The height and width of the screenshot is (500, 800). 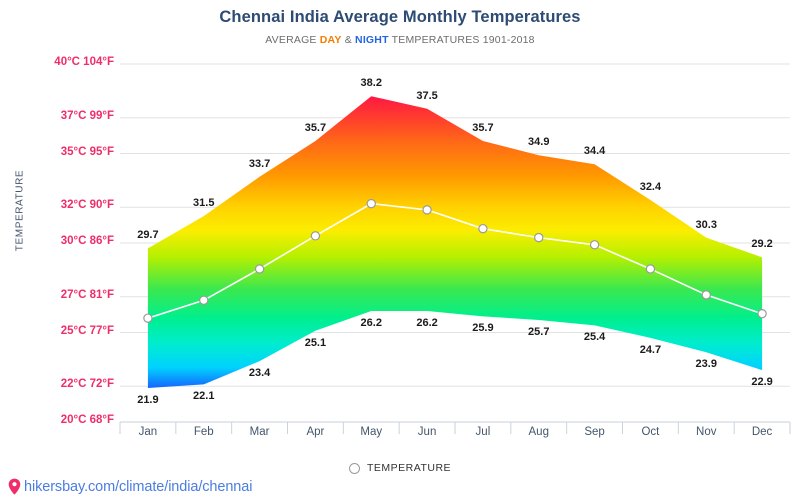 I want to click on y-axis-tick-1: 37°C 99°F, so click(x=87, y=115).